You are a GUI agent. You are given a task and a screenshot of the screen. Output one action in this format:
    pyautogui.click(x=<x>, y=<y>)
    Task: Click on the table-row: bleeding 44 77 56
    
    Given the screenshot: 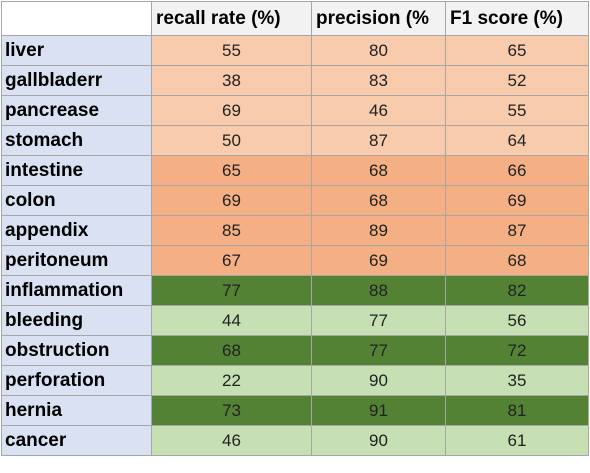 What is the action you would take?
    pyautogui.click(x=295, y=320)
    